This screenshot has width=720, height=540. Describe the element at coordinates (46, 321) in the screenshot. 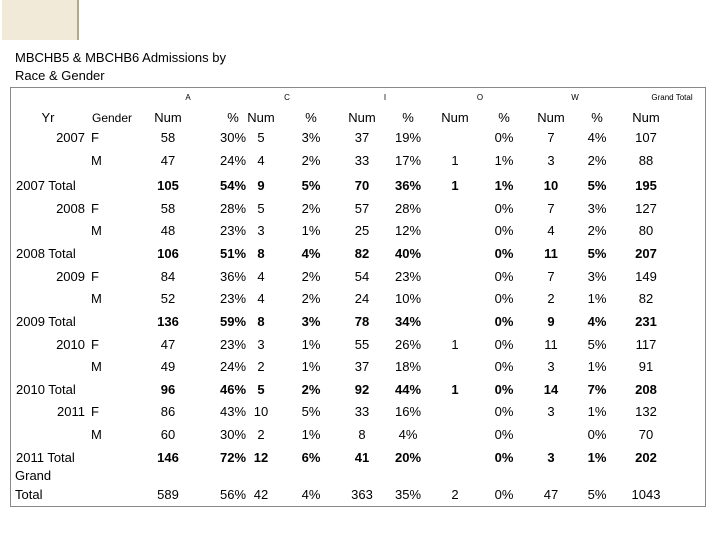

I see `row-label: 2009 Total` at that location.